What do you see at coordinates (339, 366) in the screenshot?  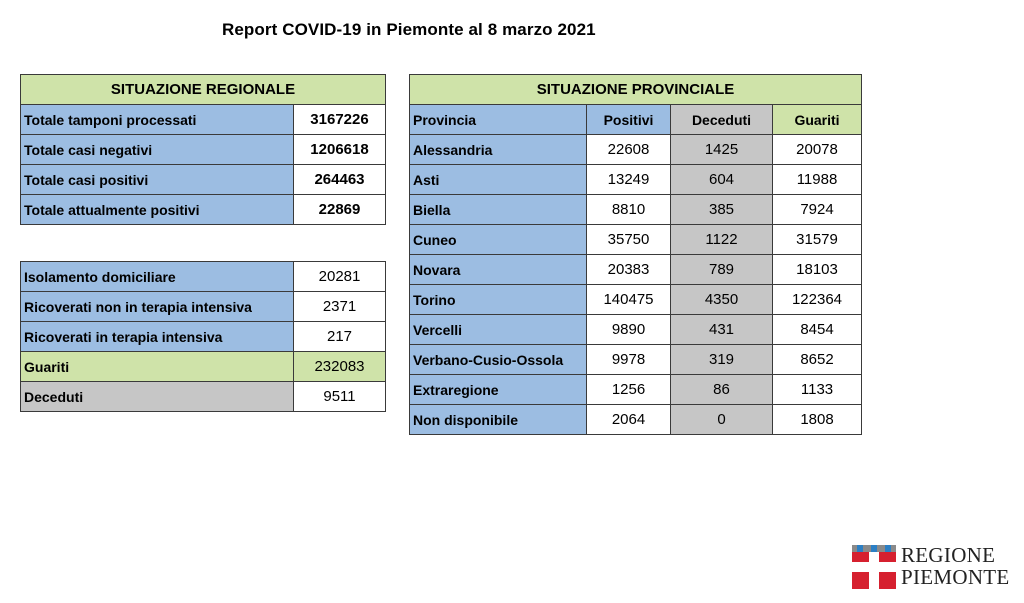 I see `row-value: 232083` at bounding box center [339, 366].